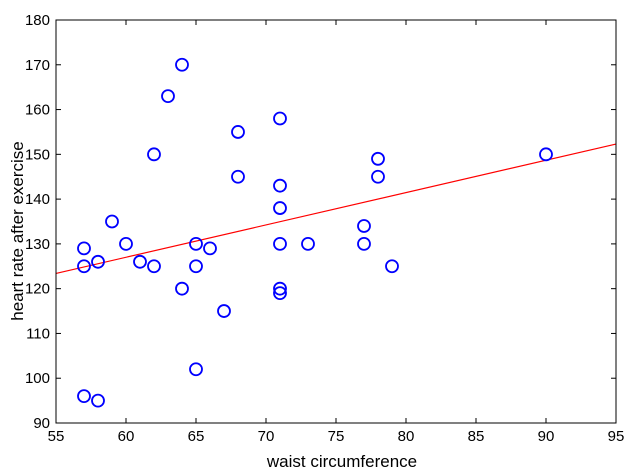  I want to click on y-tick-label: 100, so click(37, 378).